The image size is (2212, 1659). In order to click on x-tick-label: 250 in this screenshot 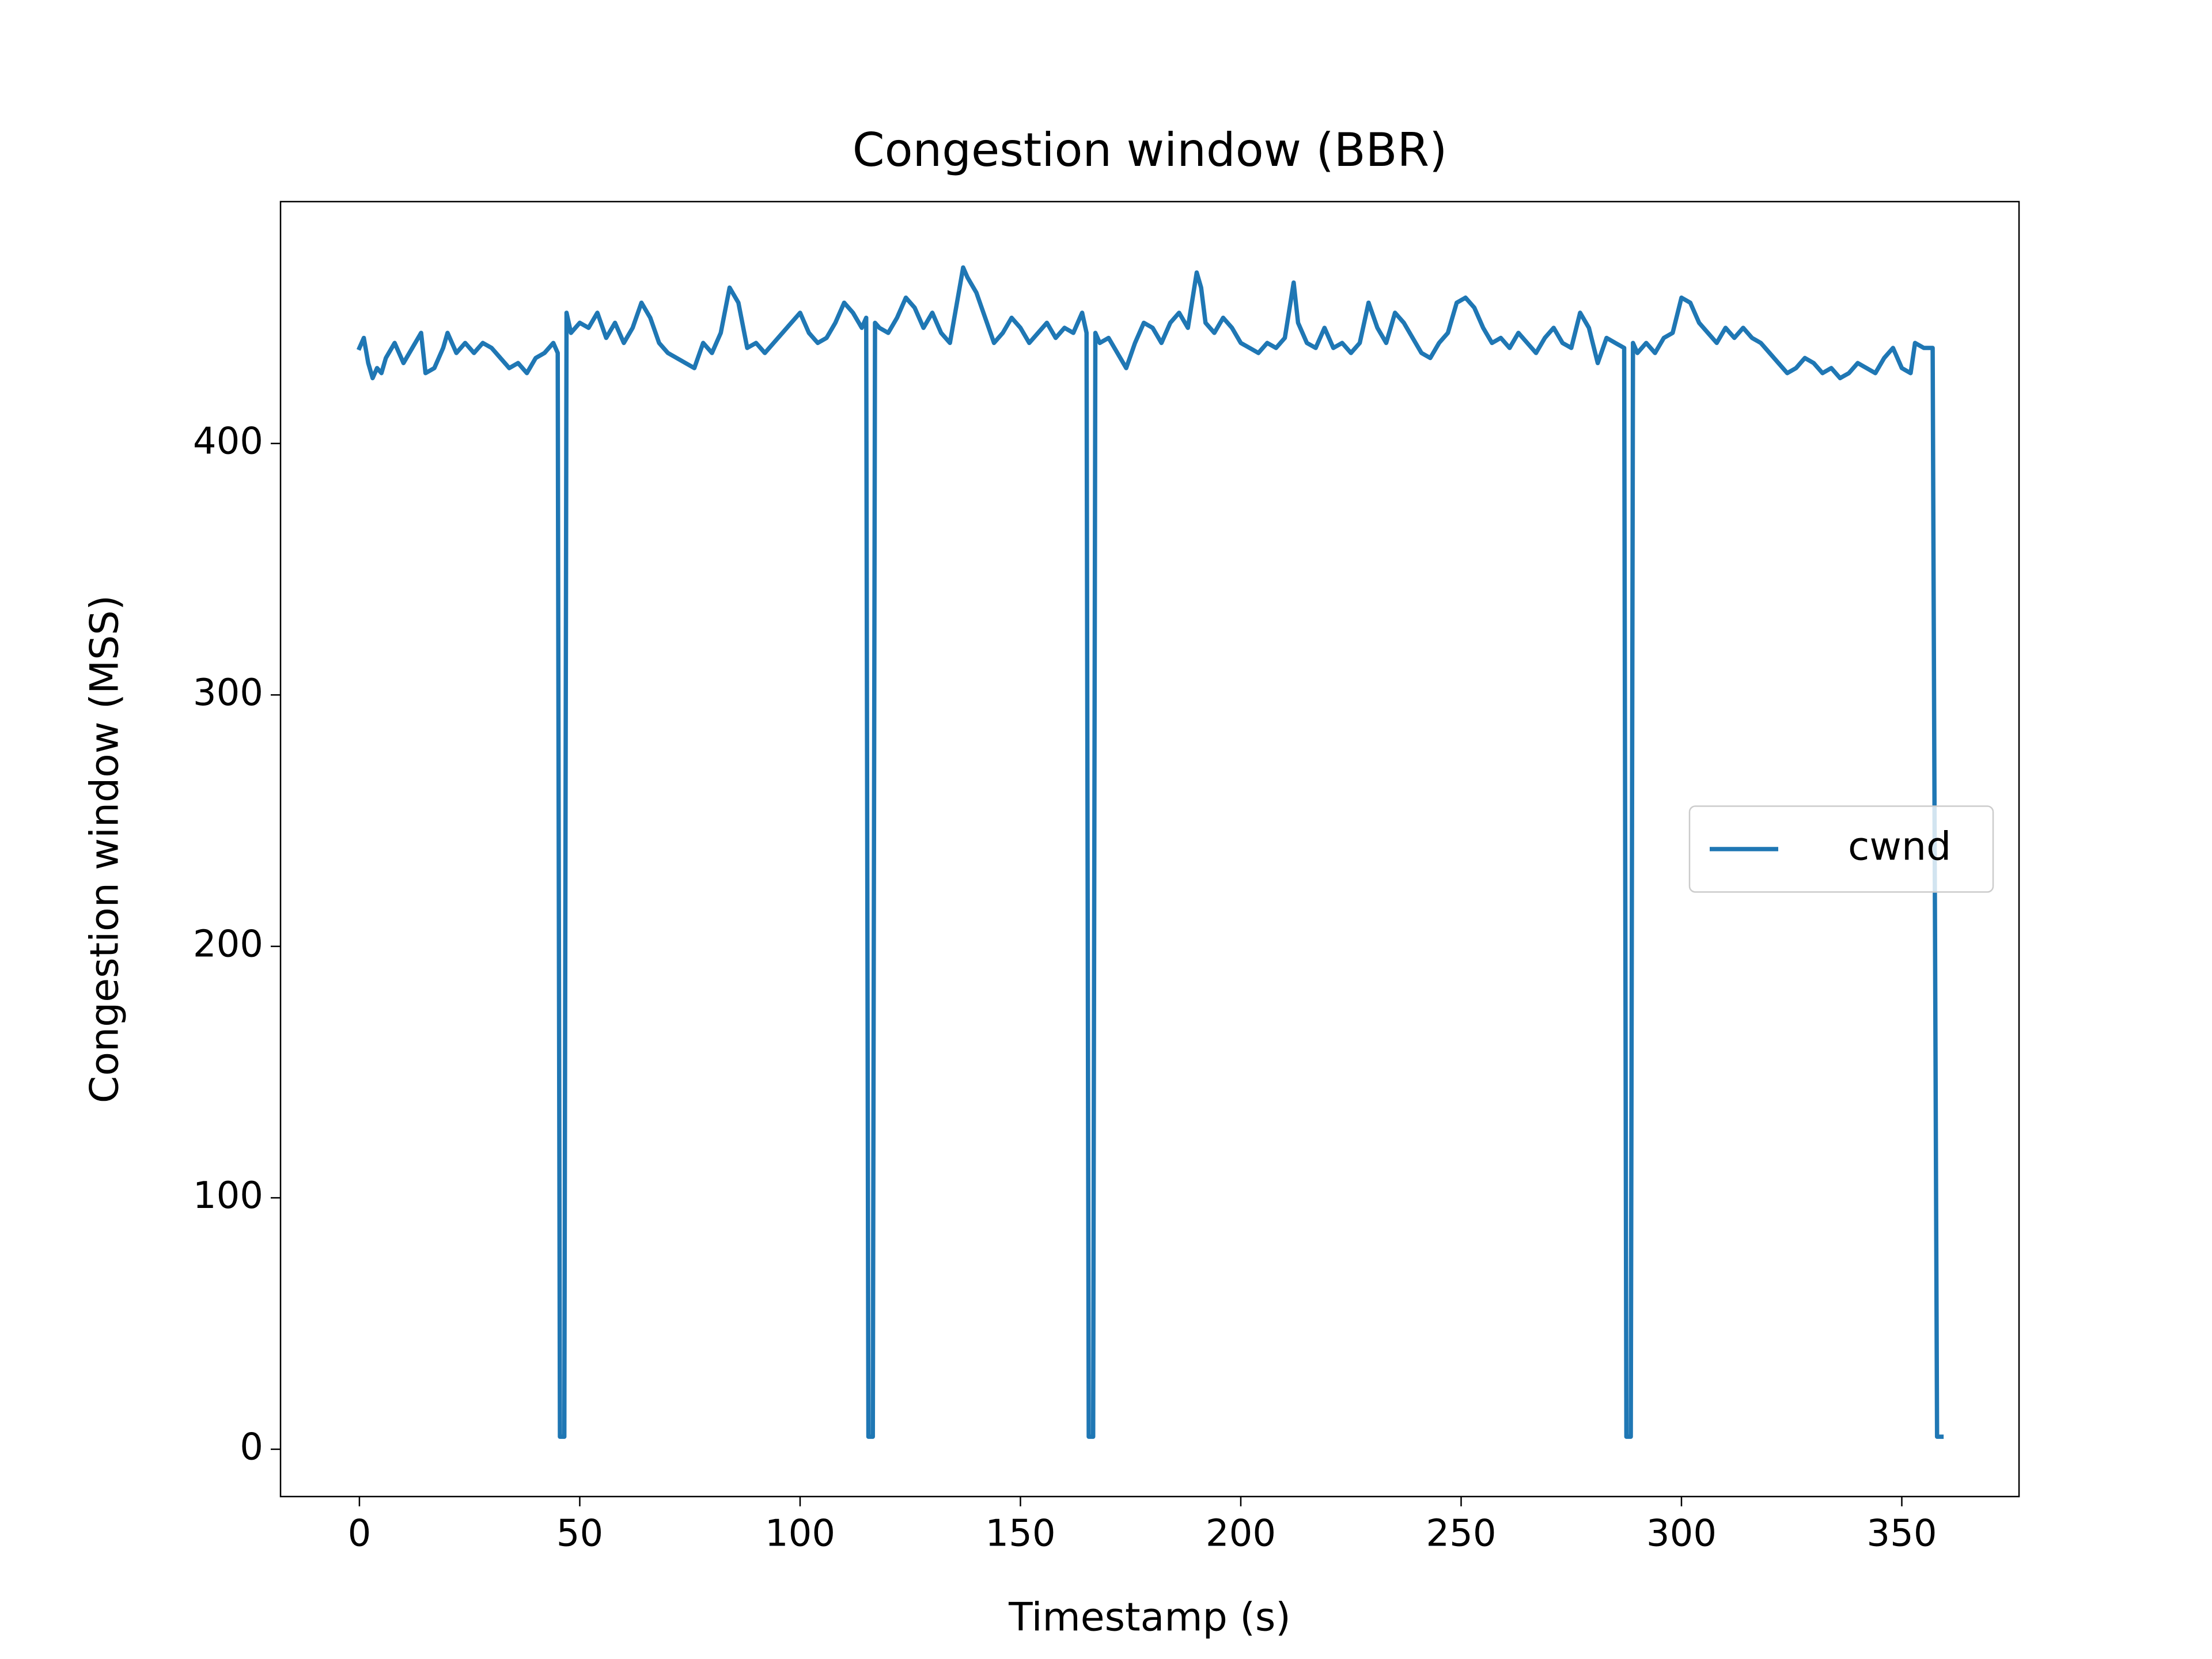, I will do `click(1461, 1534)`.